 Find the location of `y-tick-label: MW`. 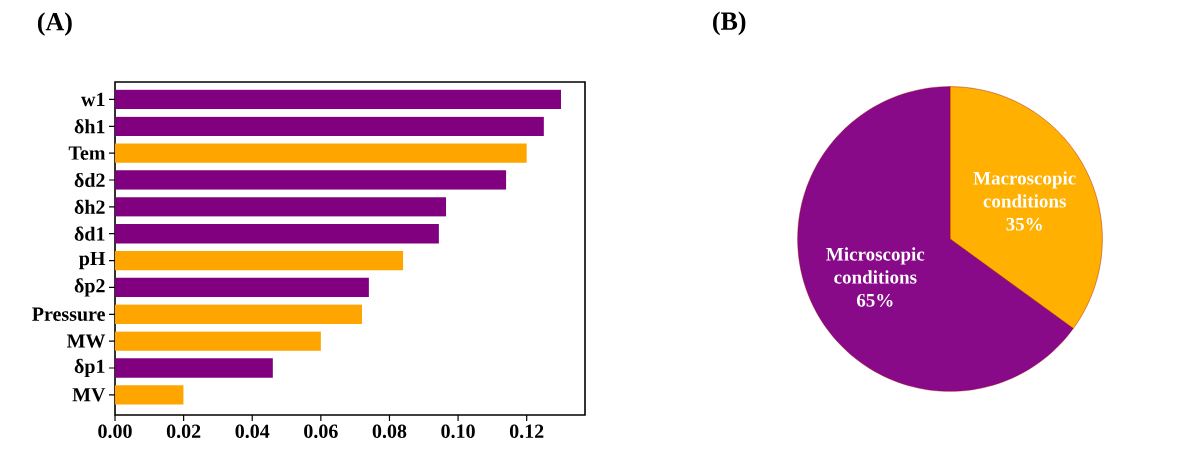

y-tick-label: MW is located at coordinates (86, 341).